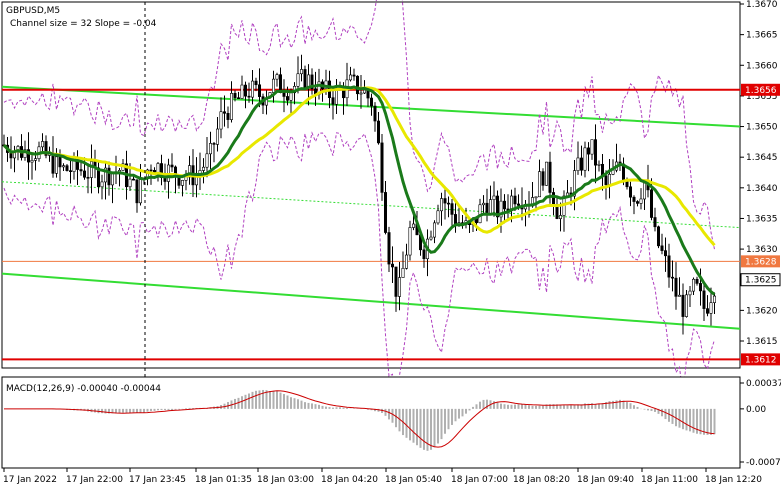 This screenshot has height=489, width=781. I want to click on time-tick-label: 18 Jan 05:40, so click(413, 480).